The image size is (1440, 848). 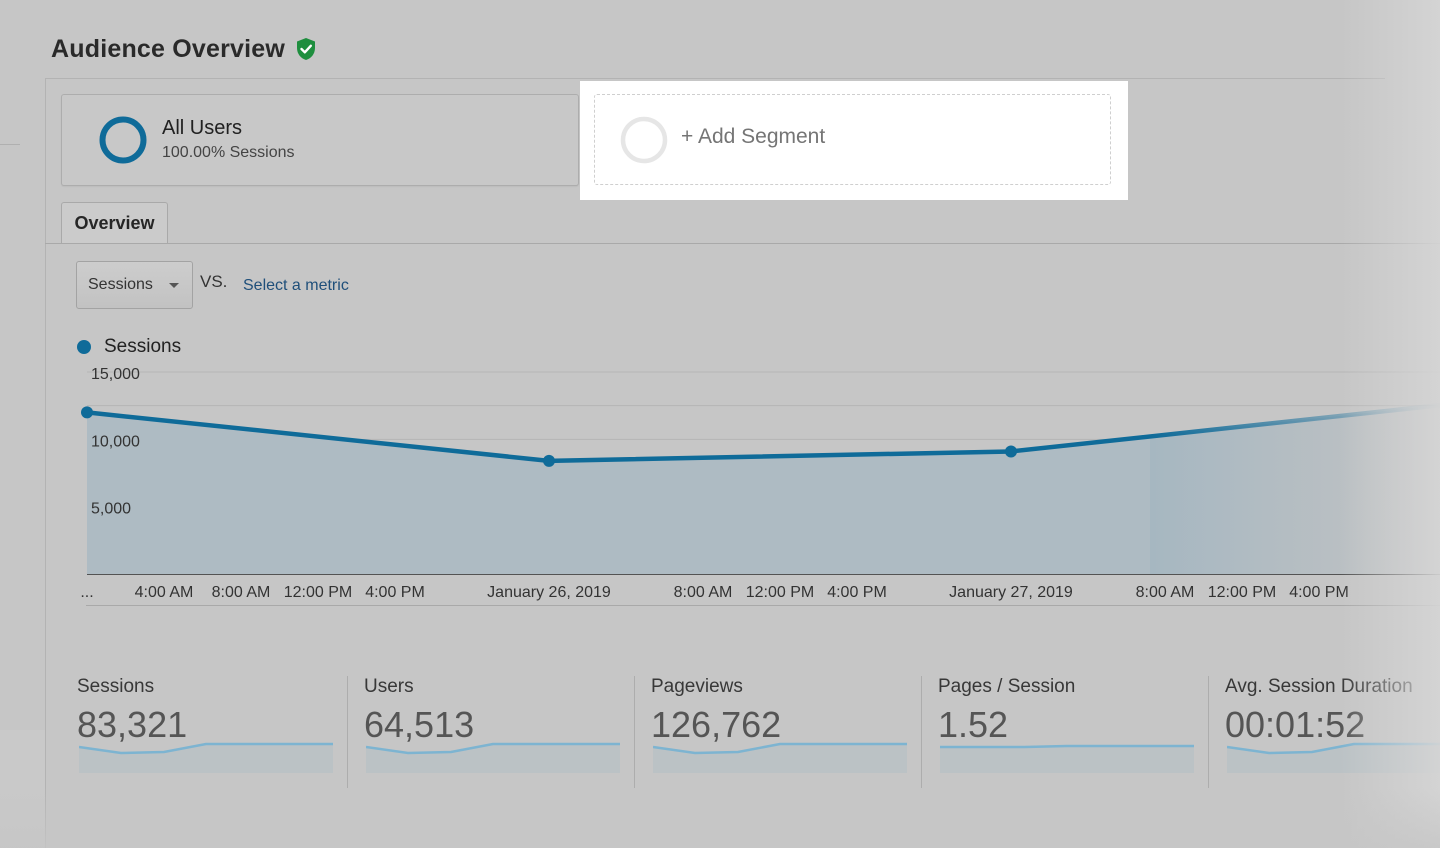 What do you see at coordinates (116, 686) in the screenshot?
I see `stat-label: Sessions` at bounding box center [116, 686].